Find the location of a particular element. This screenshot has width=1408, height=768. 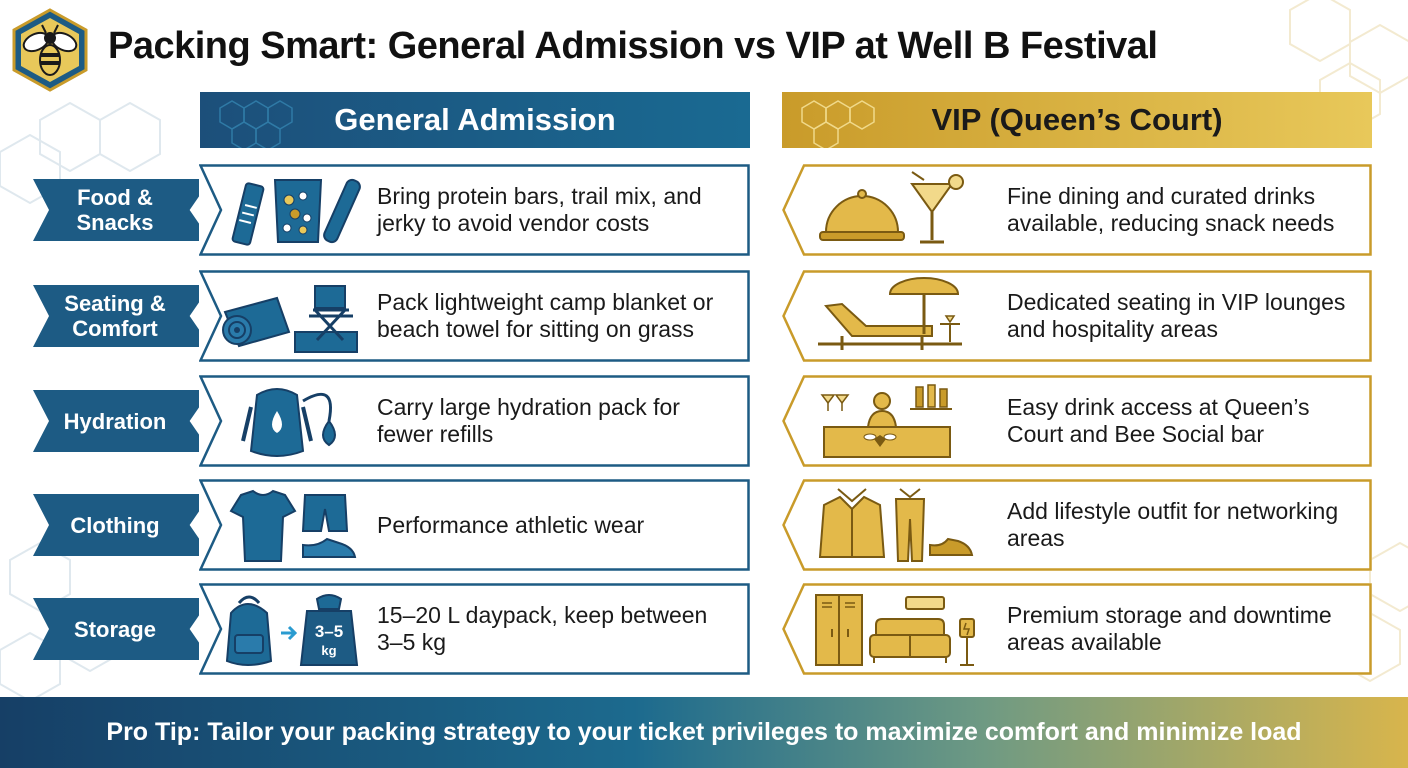

general-admission-header: General Admission is located at coordinates (475, 120).